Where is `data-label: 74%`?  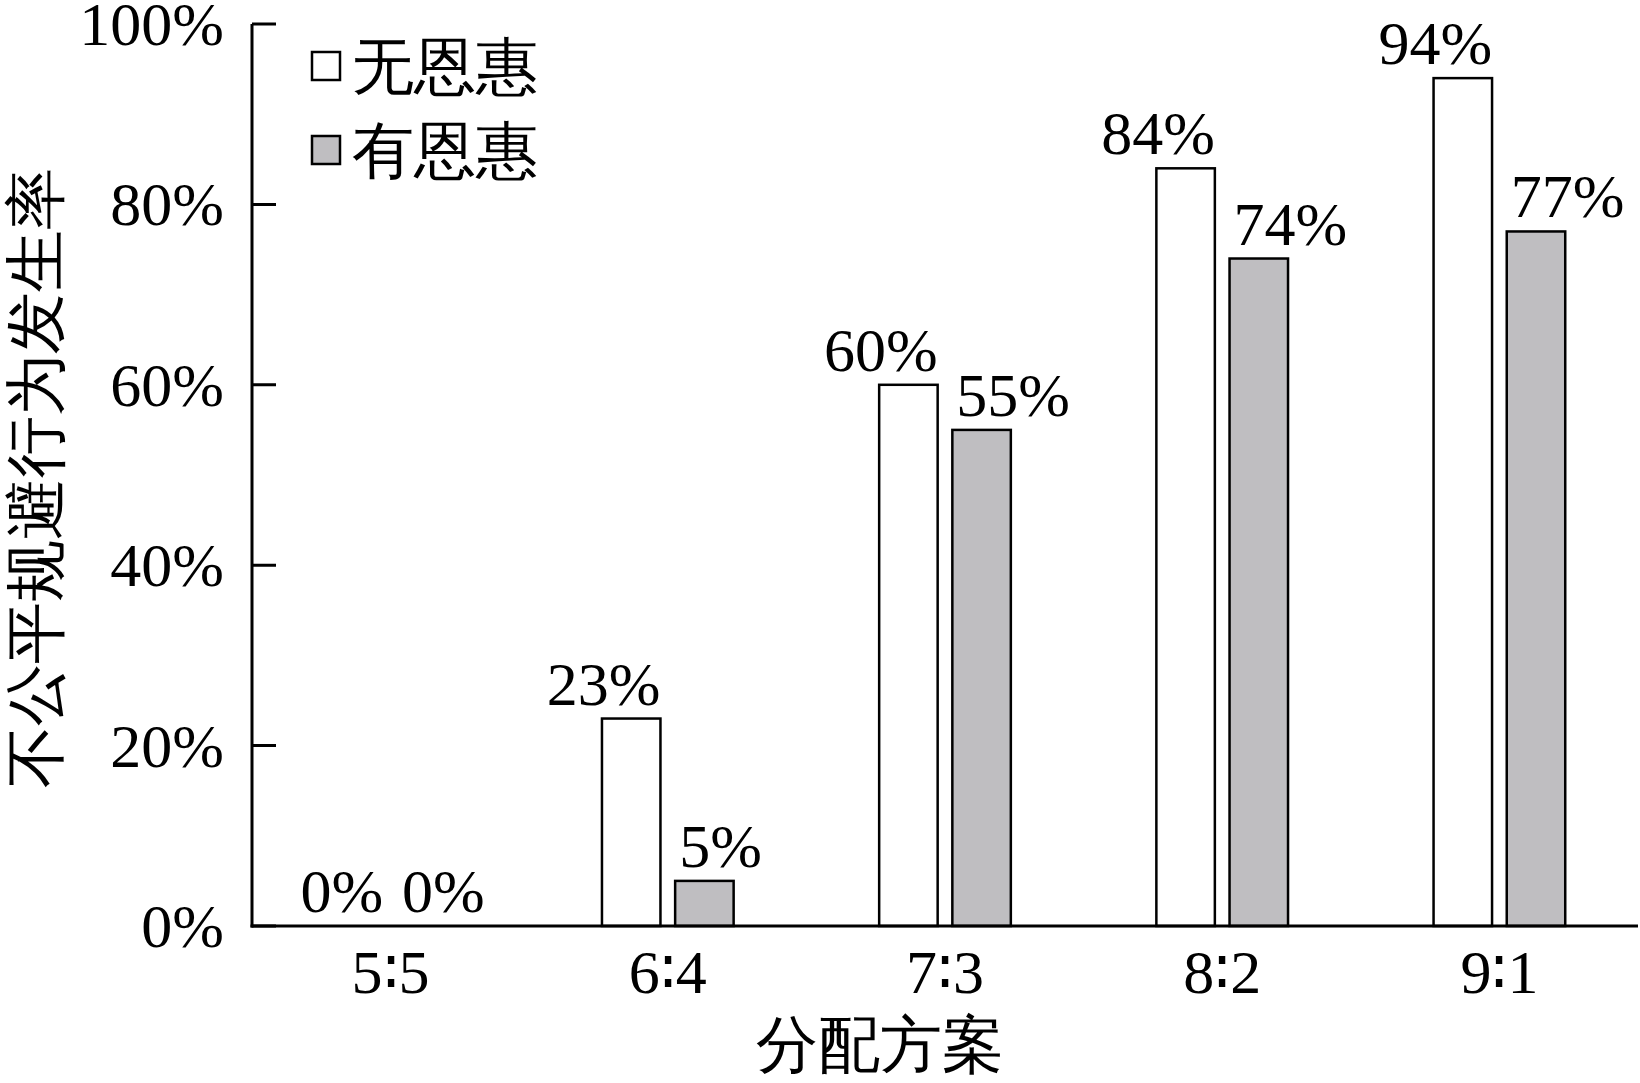 data-label: 74% is located at coordinates (1290, 223).